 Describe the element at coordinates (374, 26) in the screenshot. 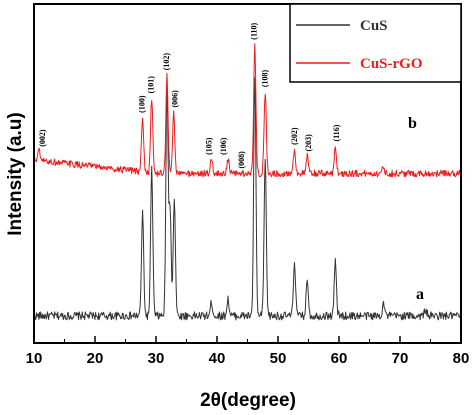

I see `legend-label-cus: CuS` at that location.